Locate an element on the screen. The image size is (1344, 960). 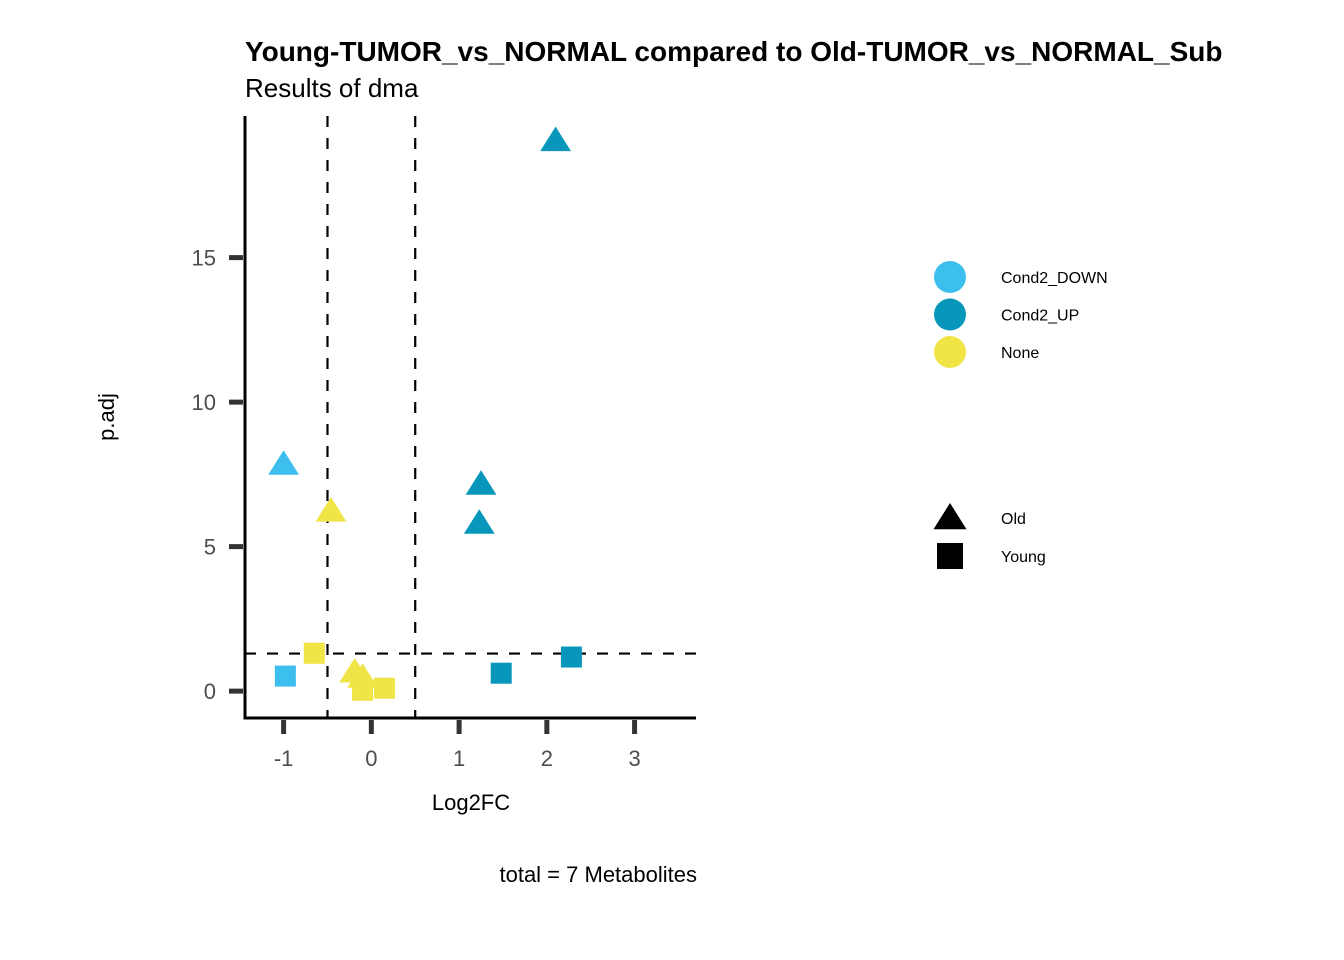
shape-legend: Old Young is located at coordinates (989, 536).